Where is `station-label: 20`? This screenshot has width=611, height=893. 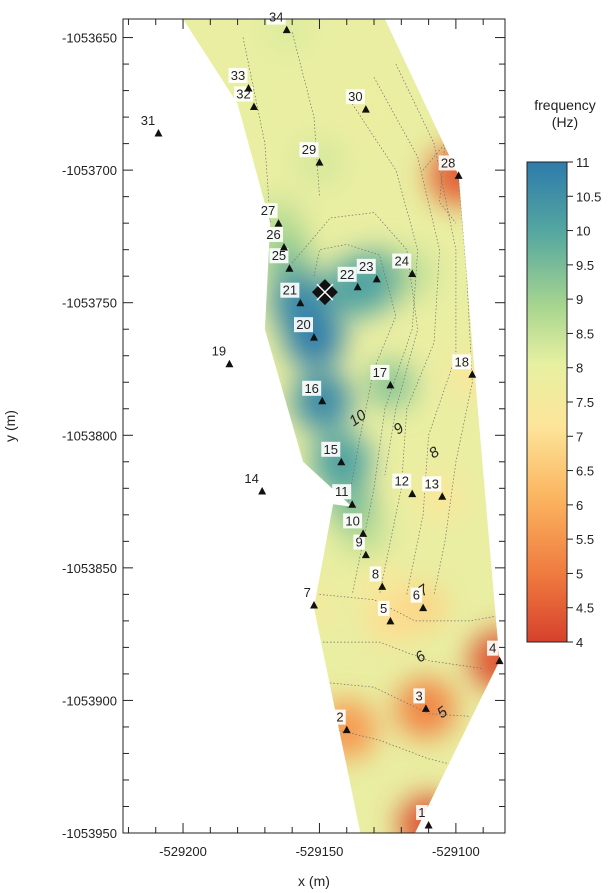
station-label: 20 is located at coordinates (303, 324).